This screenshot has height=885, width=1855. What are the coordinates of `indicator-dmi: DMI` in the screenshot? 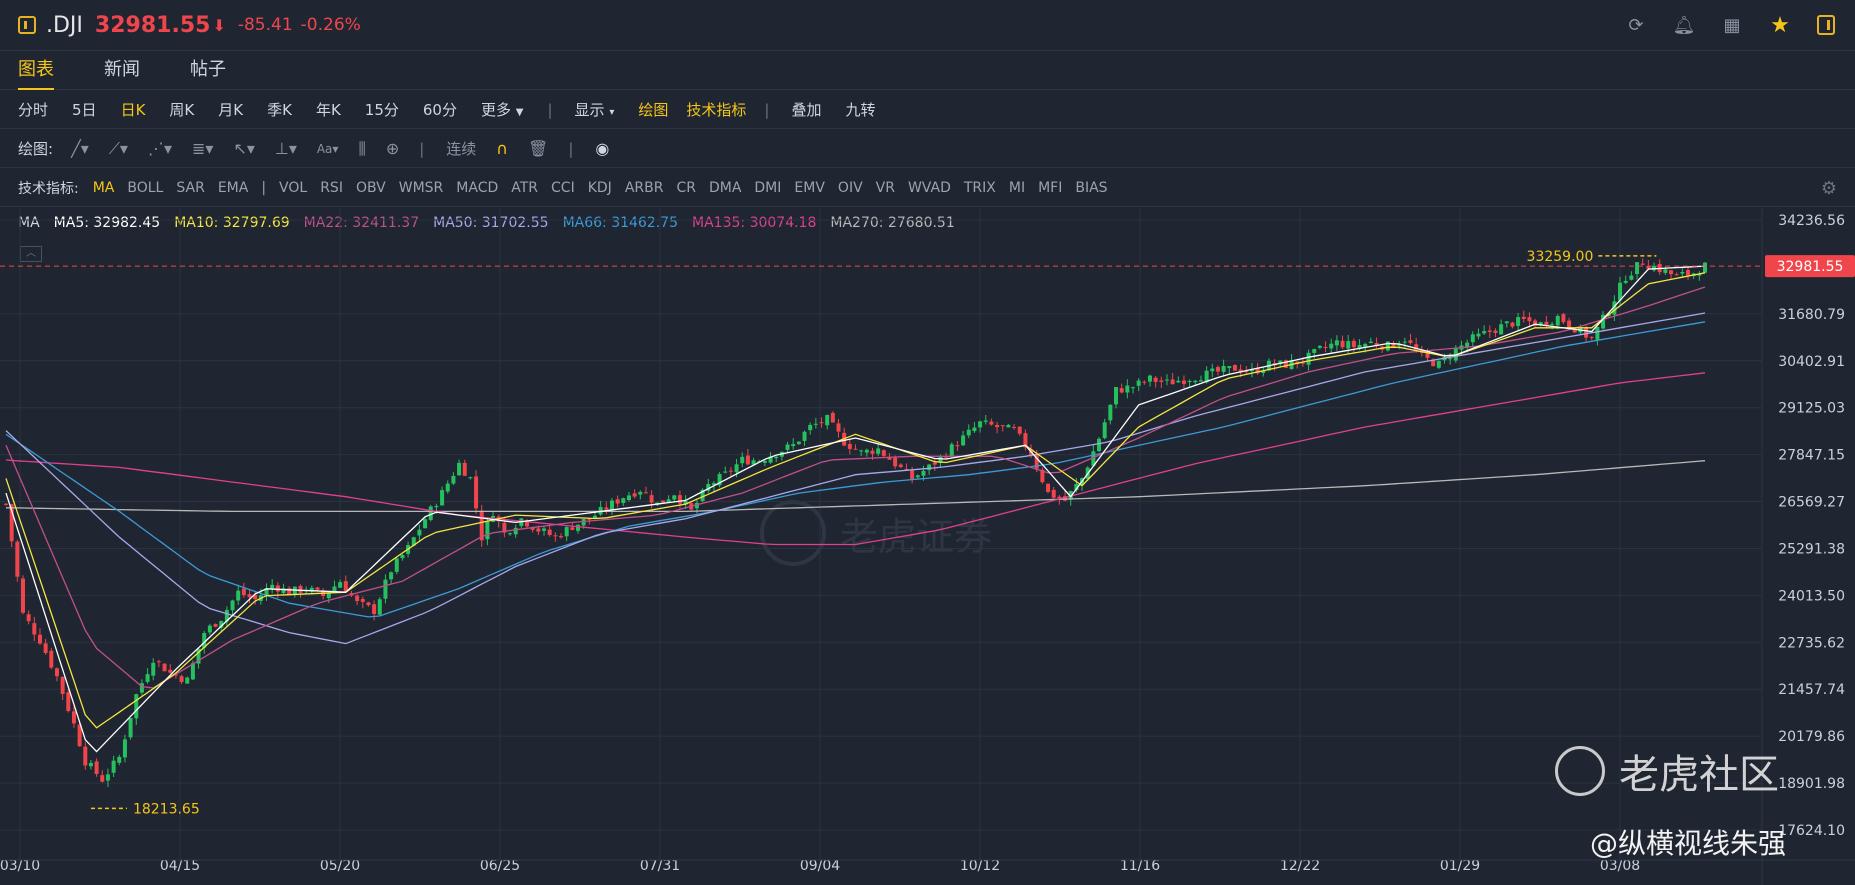 It's located at (768, 187).